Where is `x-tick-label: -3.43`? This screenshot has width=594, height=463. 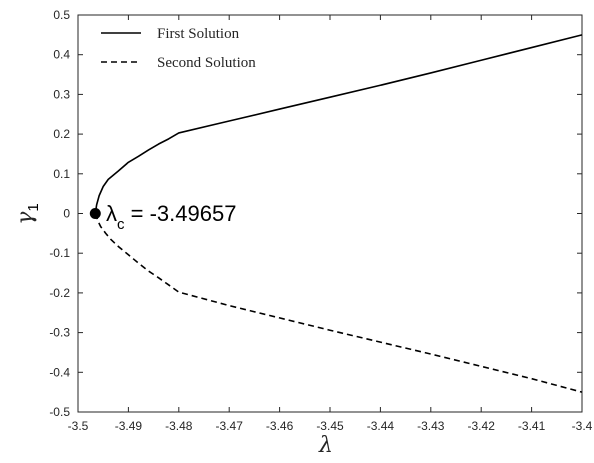 x-tick-label: -3.43 is located at coordinates (431, 426).